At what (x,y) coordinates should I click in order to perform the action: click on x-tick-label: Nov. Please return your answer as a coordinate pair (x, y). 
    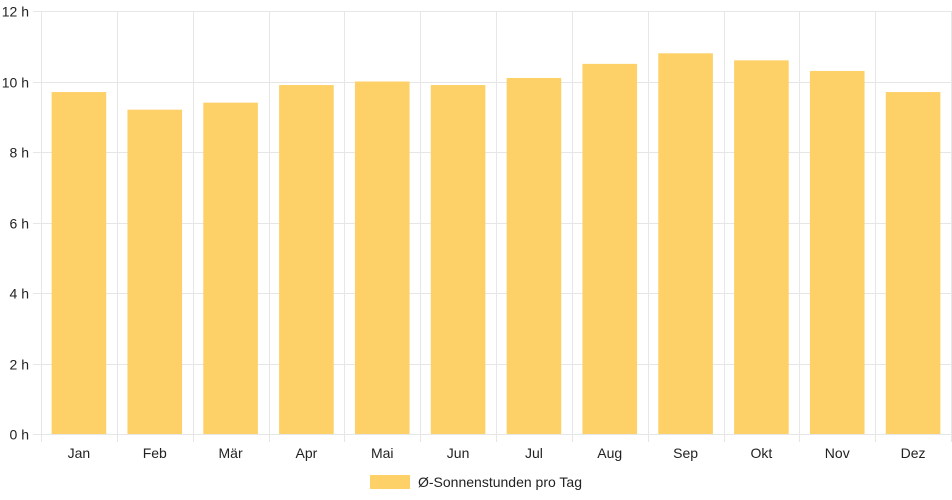
    Looking at the image, I should click on (837, 453).